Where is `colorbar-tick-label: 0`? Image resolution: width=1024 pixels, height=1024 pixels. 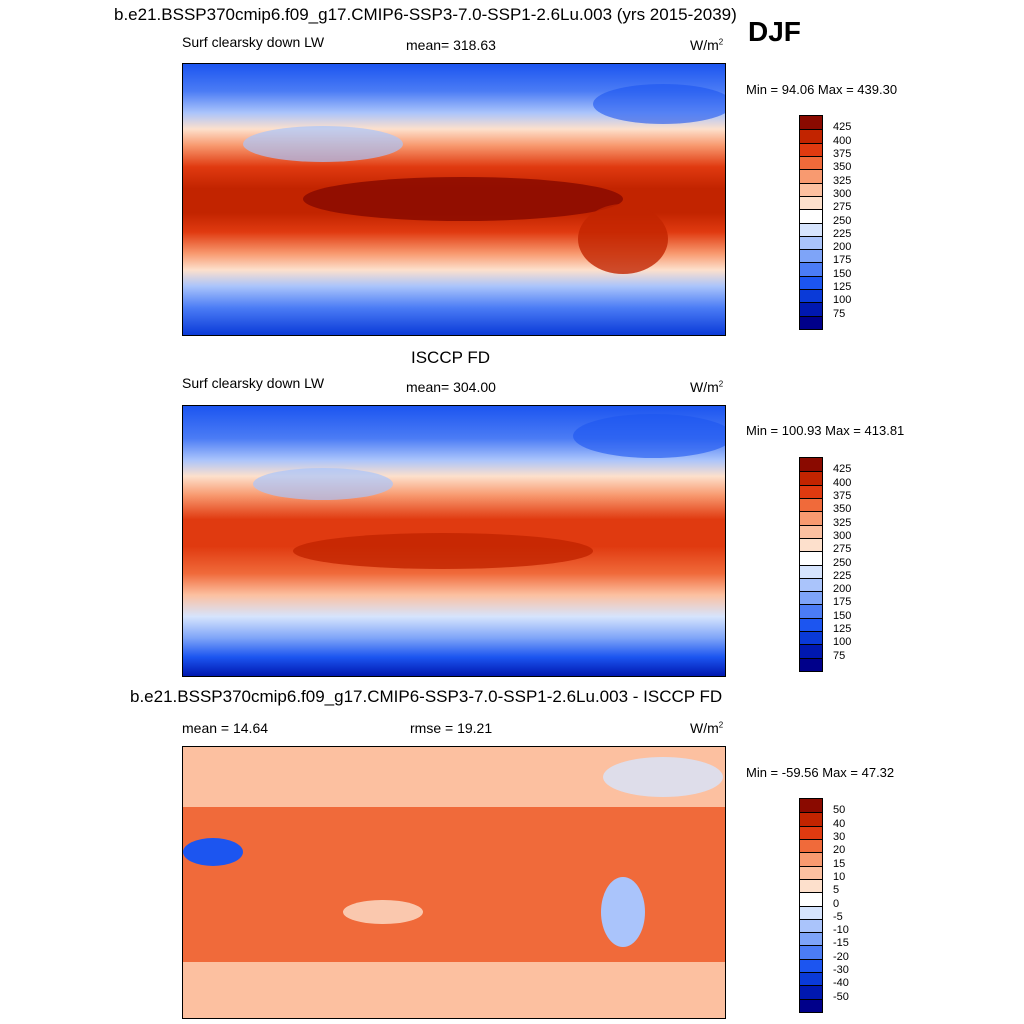
colorbar-tick-label: 0 is located at coordinates (836, 903).